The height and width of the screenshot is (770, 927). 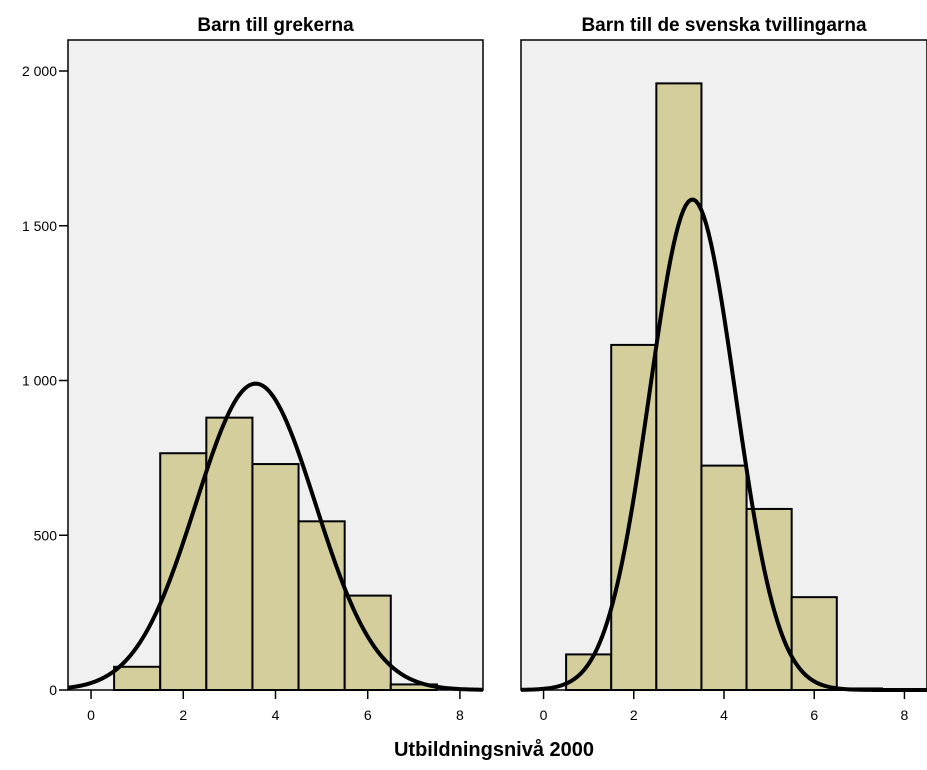 I want to click on x-tick-label-panel2-4: 4, so click(x=724, y=715).